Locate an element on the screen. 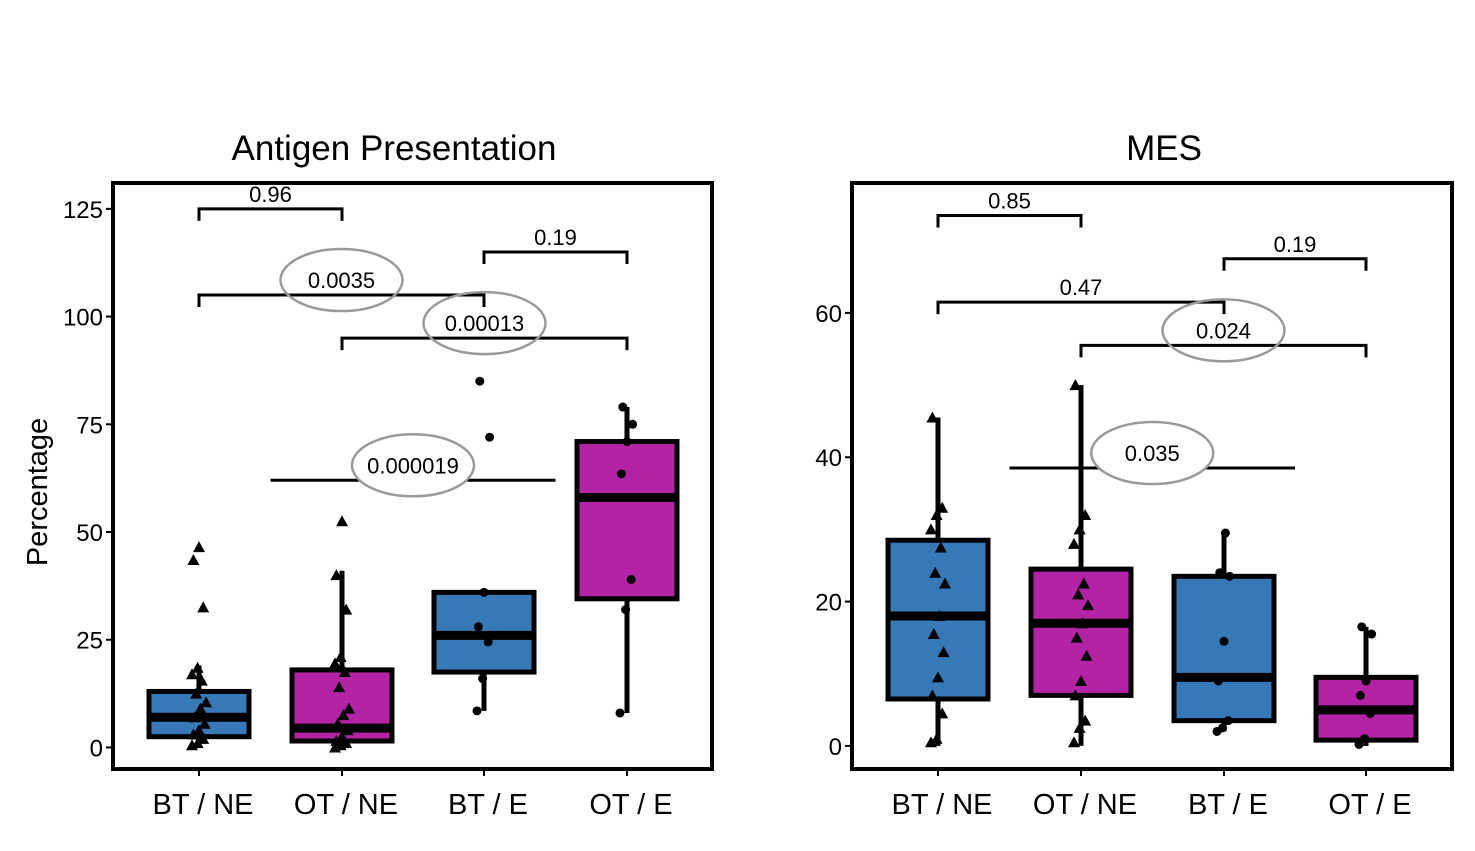 Image resolution: width=1475 pixels, height=851 pixels. group-p-value-label: 0.035 is located at coordinates (1152, 453).